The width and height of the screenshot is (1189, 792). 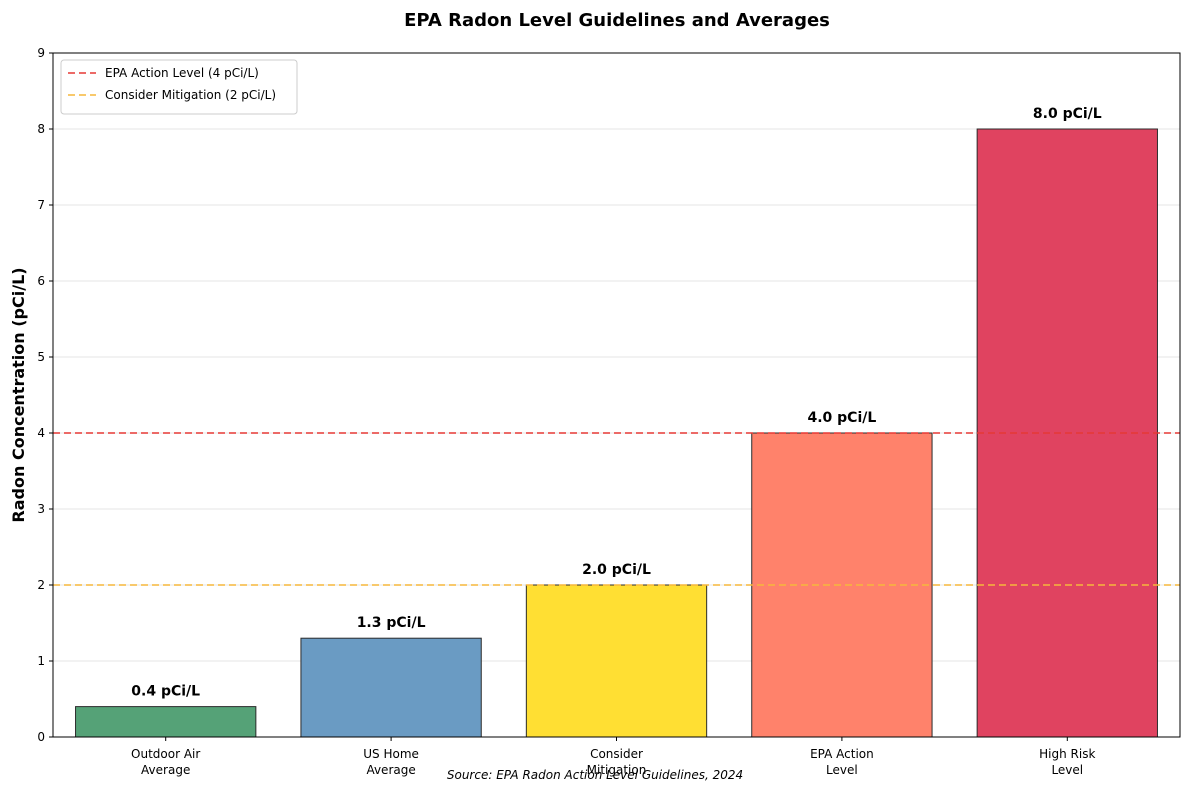 I want to click on legend-box, so click(x=179, y=87).